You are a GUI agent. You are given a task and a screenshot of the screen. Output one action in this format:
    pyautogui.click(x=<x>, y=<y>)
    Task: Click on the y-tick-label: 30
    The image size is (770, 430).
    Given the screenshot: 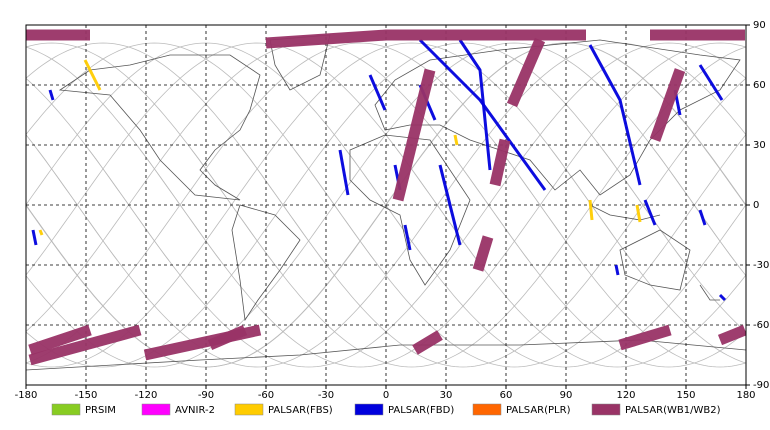 What is the action you would take?
    pyautogui.click(x=759, y=145)
    